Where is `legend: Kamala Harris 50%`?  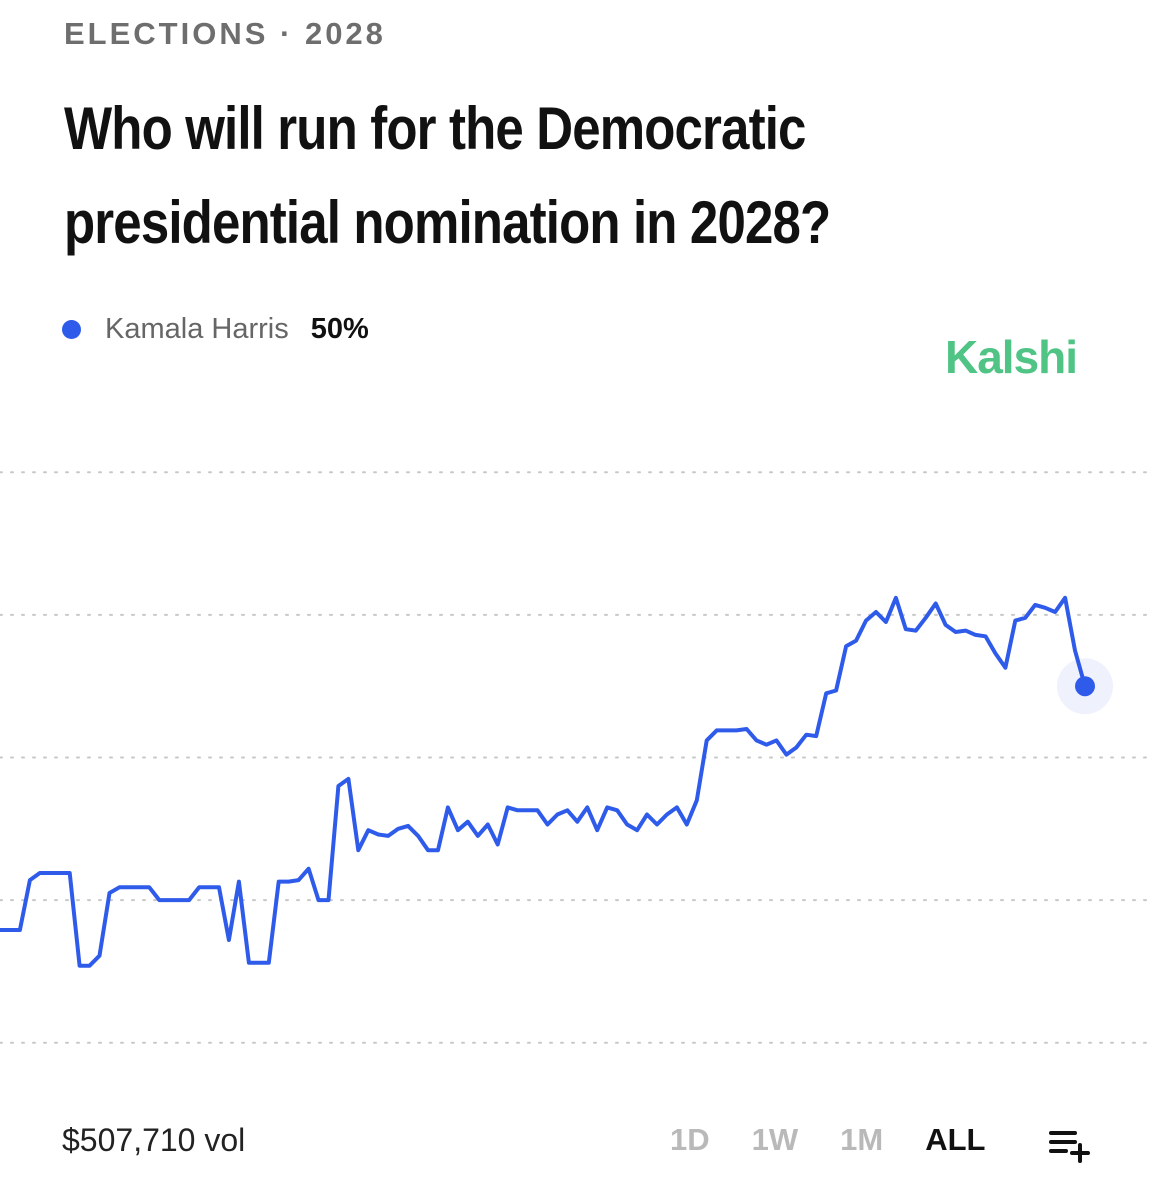 legend: Kamala Harris 50% is located at coordinates (215, 329).